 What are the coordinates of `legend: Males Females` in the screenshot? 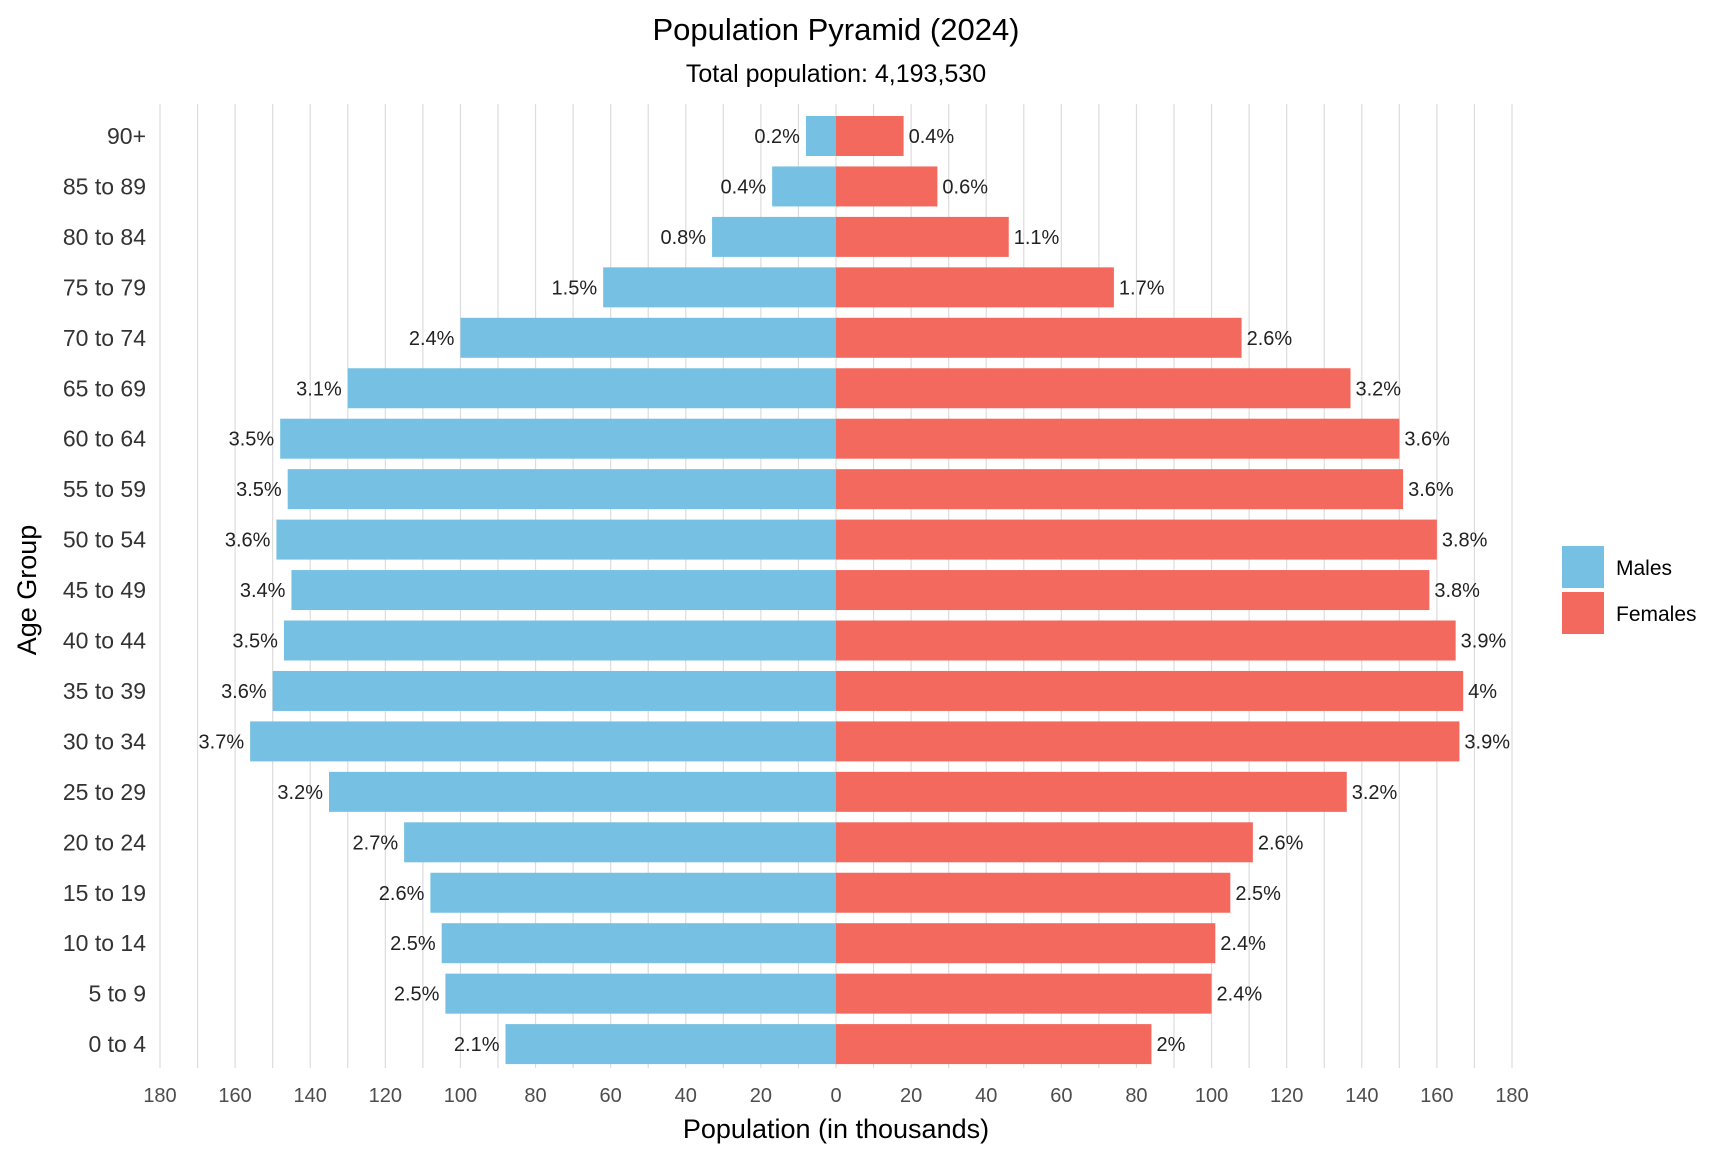 It's located at (1629, 590).